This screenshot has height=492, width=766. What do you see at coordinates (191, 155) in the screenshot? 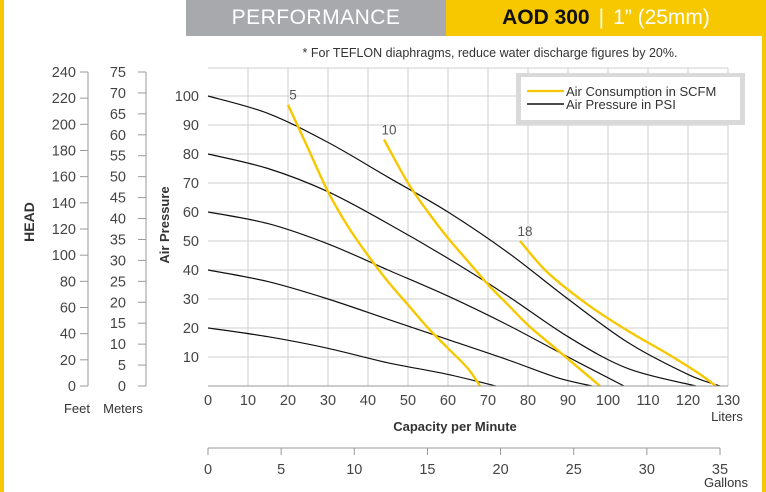
I see `y-tick-label: 80` at bounding box center [191, 155].